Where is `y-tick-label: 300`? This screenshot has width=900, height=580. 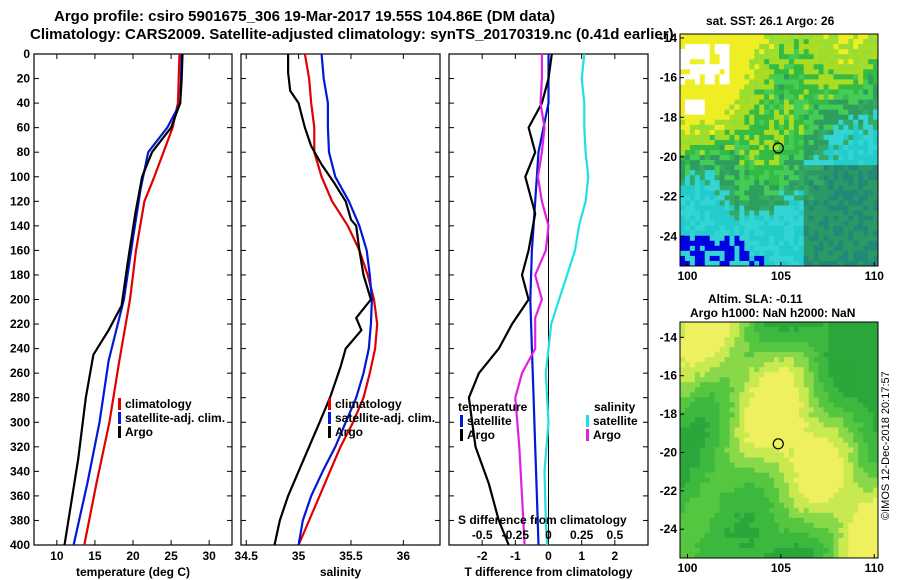 y-tick-label: 300 is located at coordinates (20, 422).